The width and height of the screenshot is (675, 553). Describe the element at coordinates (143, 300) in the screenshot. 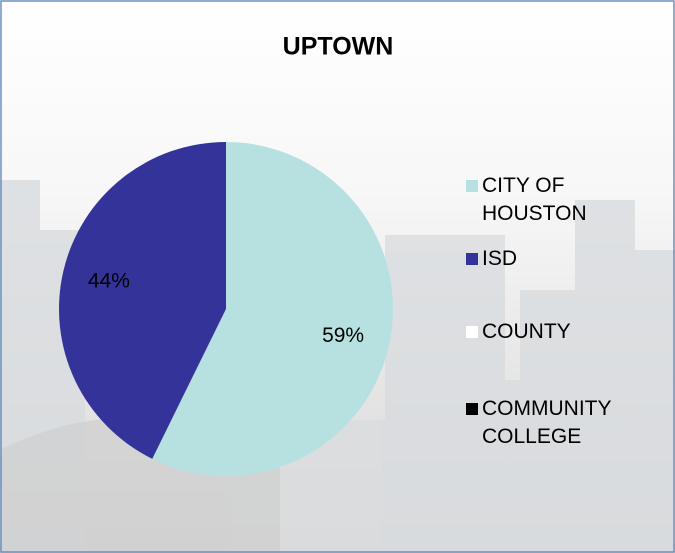

I see `pie-slice` at that location.